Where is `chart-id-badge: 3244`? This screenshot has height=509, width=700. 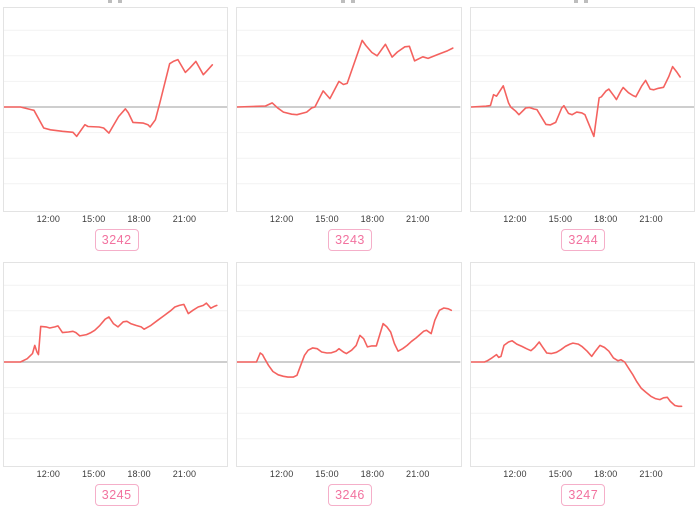 chart-id-badge: 3244 is located at coordinates (583, 240).